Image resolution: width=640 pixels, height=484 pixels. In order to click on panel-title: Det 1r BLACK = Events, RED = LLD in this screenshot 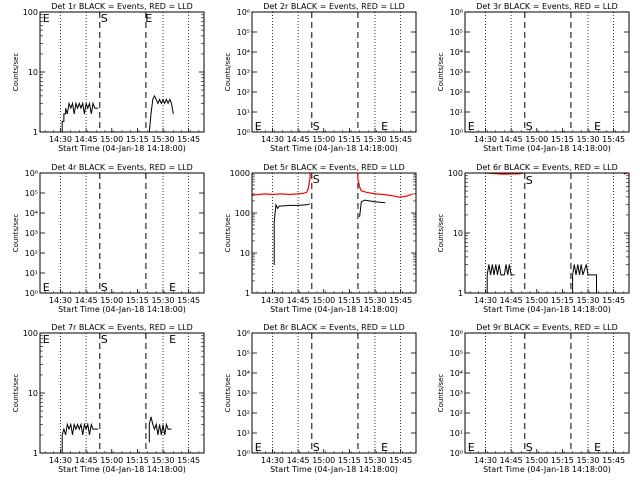, I will do `click(122, 6)`.